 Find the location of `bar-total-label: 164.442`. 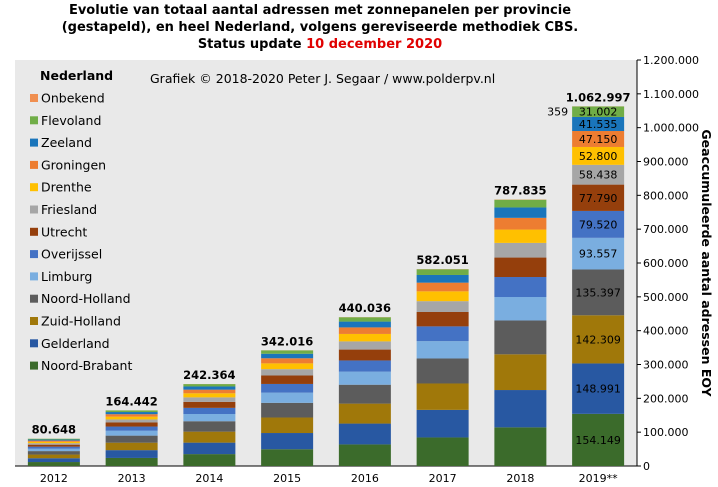

bar-total-label: 164.442 is located at coordinates (131, 401).